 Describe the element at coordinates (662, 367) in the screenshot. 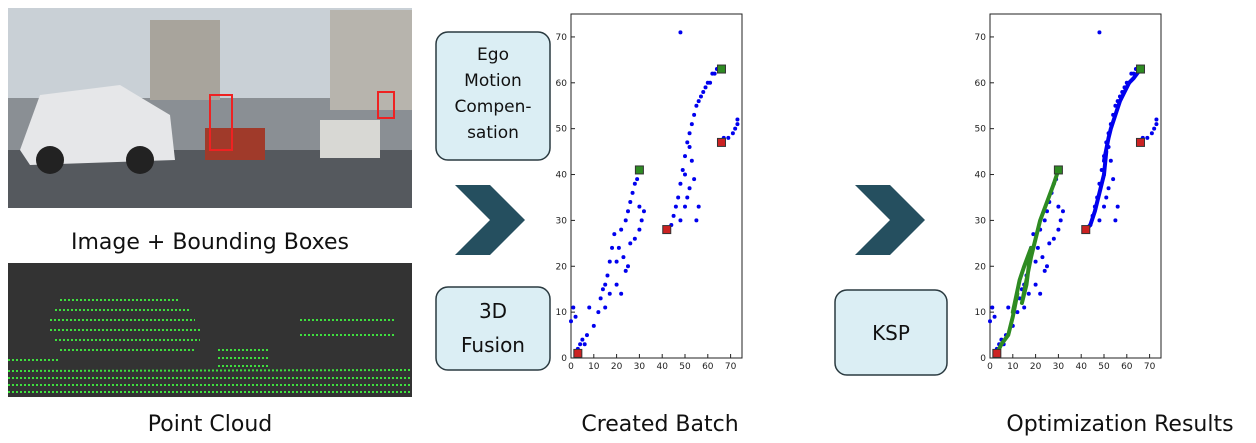

I see `x-tick-label: 40` at that location.